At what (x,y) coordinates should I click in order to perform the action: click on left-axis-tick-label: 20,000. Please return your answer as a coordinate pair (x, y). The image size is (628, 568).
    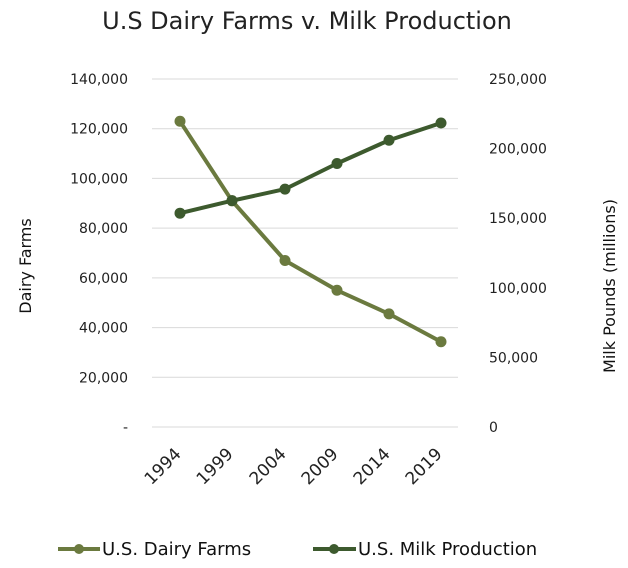
    Looking at the image, I should click on (103, 378).